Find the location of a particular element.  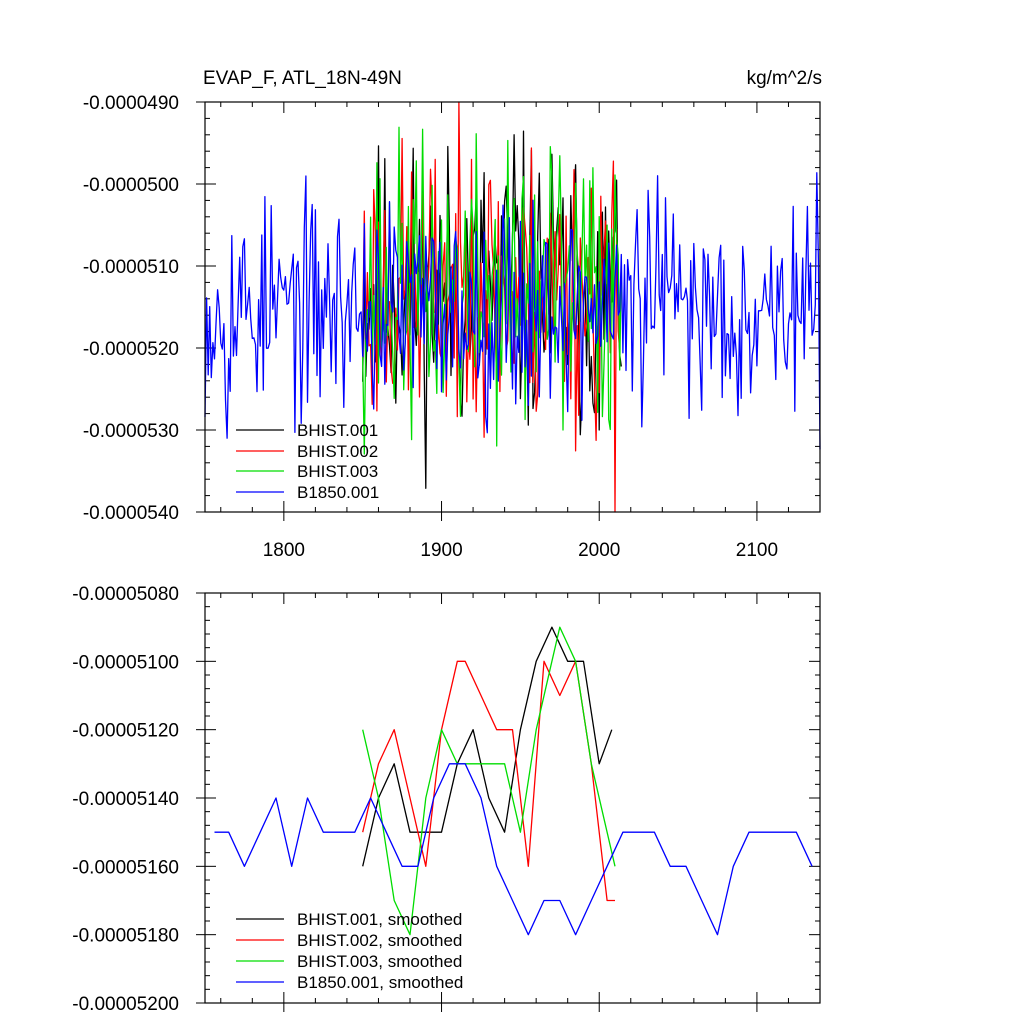

y-tick-label: -0.0000490 is located at coordinates (131, 103).